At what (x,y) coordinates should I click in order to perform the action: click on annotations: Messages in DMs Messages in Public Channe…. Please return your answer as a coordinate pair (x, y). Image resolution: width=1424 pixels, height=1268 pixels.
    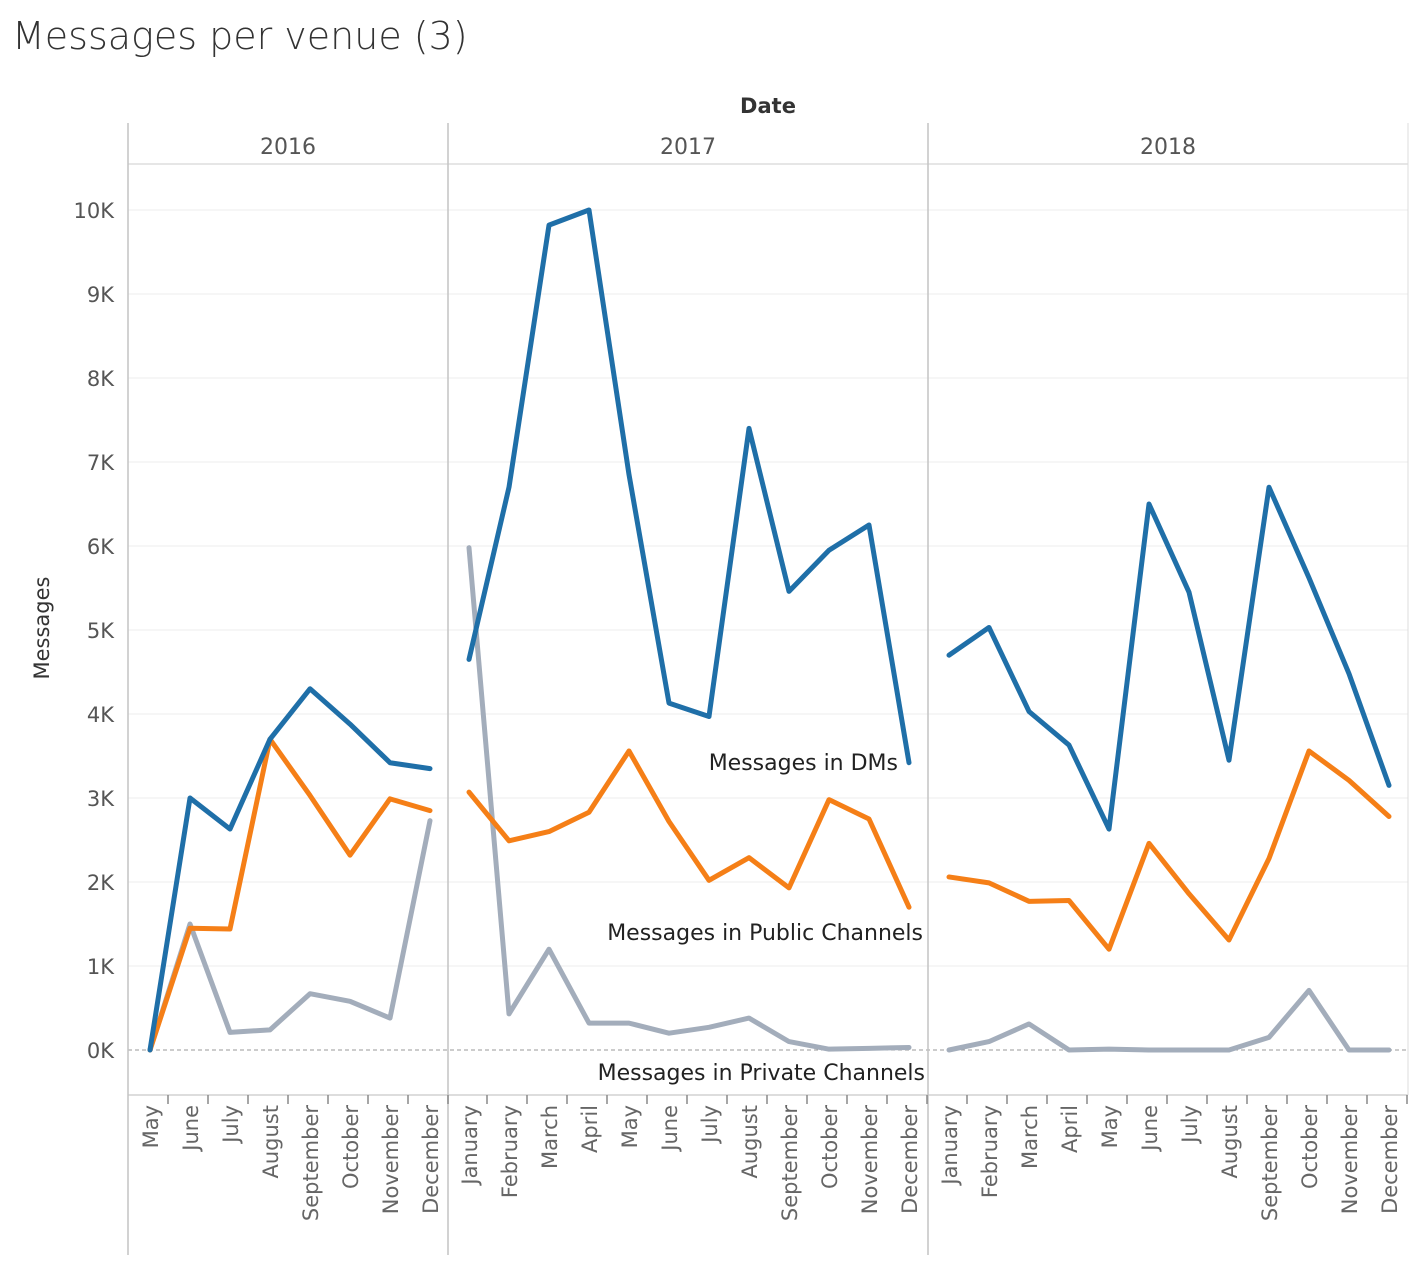
    Looking at the image, I should click on (761, 918).